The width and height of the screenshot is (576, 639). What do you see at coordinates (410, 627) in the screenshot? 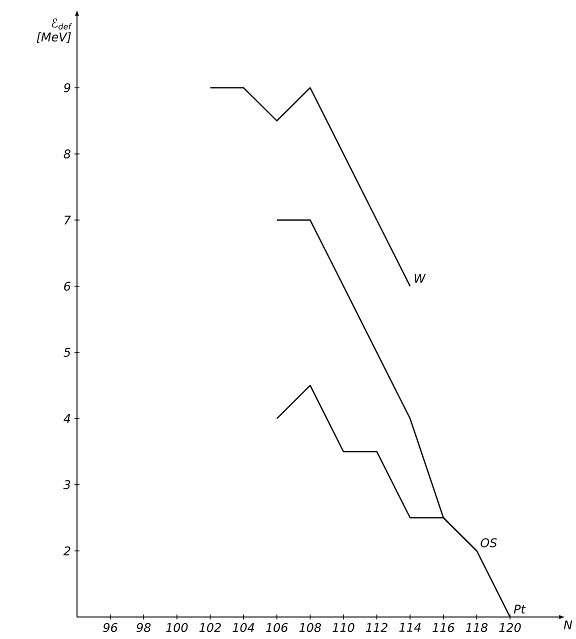
I see `x-tick-label: 114` at bounding box center [410, 627].